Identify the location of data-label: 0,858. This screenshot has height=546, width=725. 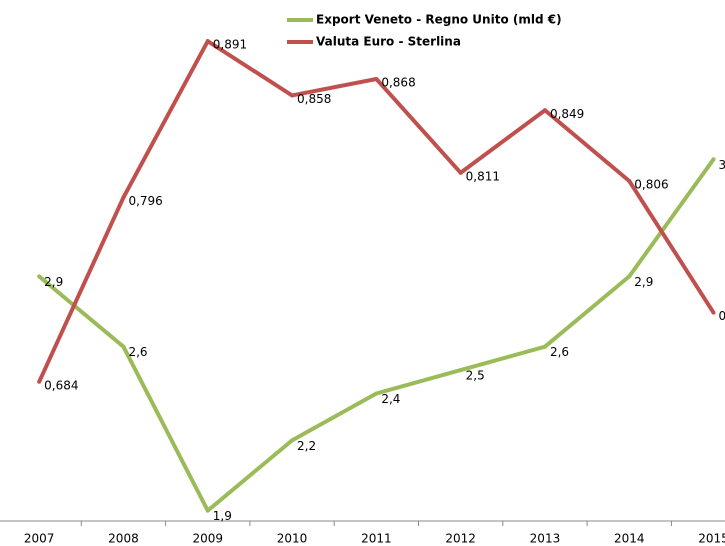
(314, 99).